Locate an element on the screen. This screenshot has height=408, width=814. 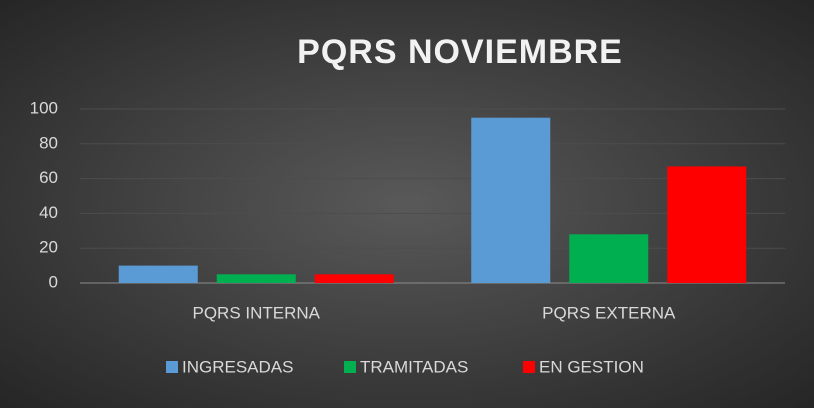
y-tick-label: 80 is located at coordinates (48, 142).